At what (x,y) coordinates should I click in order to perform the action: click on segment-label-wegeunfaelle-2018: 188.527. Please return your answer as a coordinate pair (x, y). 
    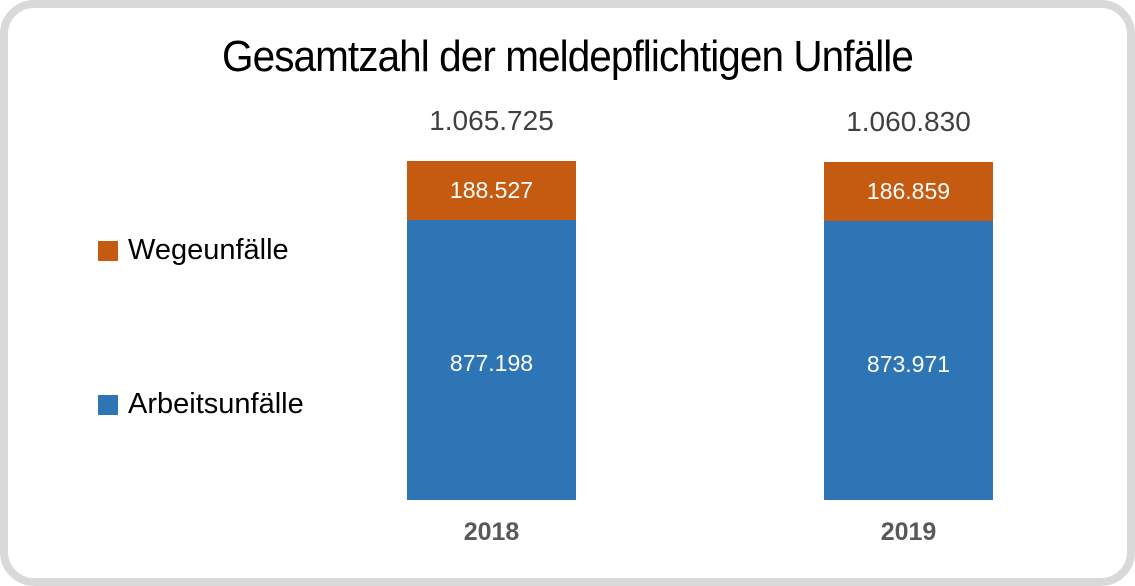
    Looking at the image, I should click on (491, 190).